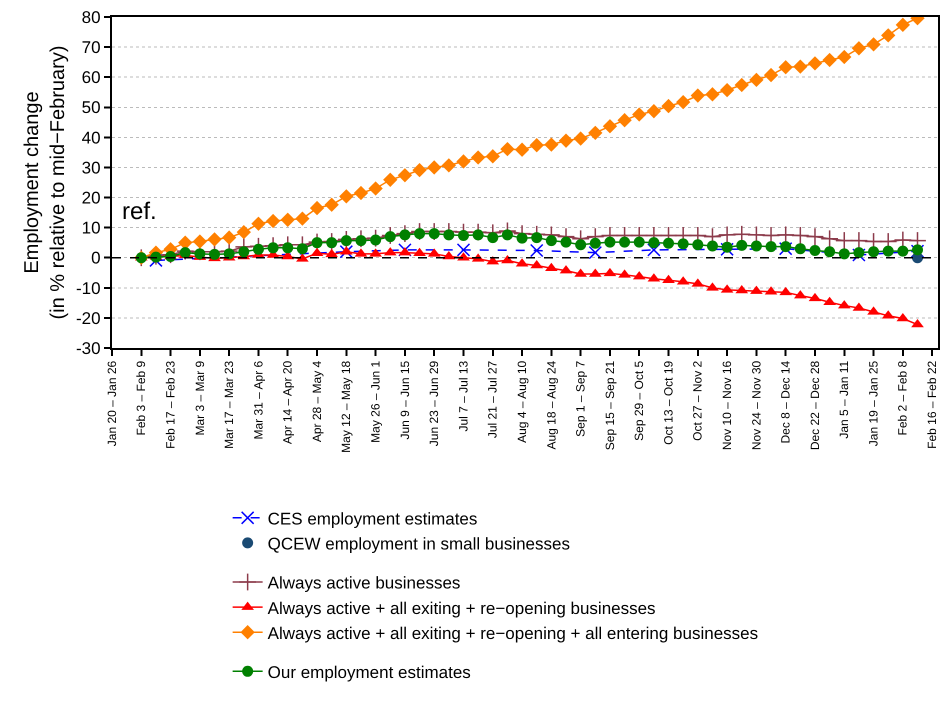 The height and width of the screenshot is (710, 948). I want to click on x-tick-label: Dec 22 – Dec 28, so click(815, 405).